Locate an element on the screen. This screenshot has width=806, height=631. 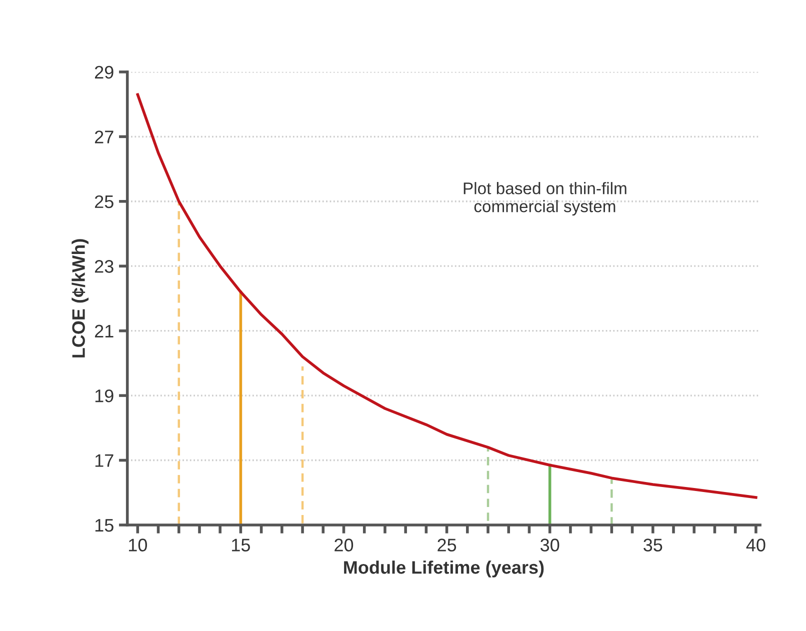
y-axis-title: LCOE (¢/kWh) is located at coordinates (80, 298).